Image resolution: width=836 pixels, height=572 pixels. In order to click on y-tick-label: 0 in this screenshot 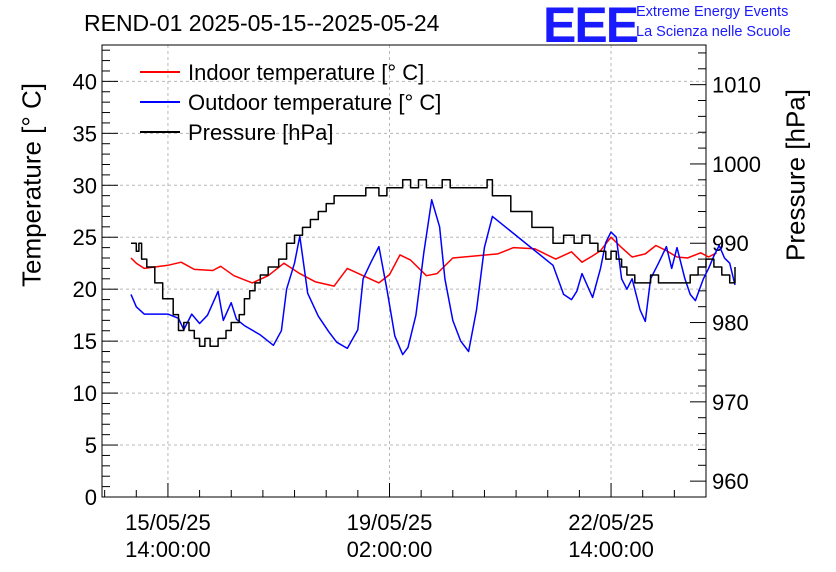, I will do `click(91, 497)`.